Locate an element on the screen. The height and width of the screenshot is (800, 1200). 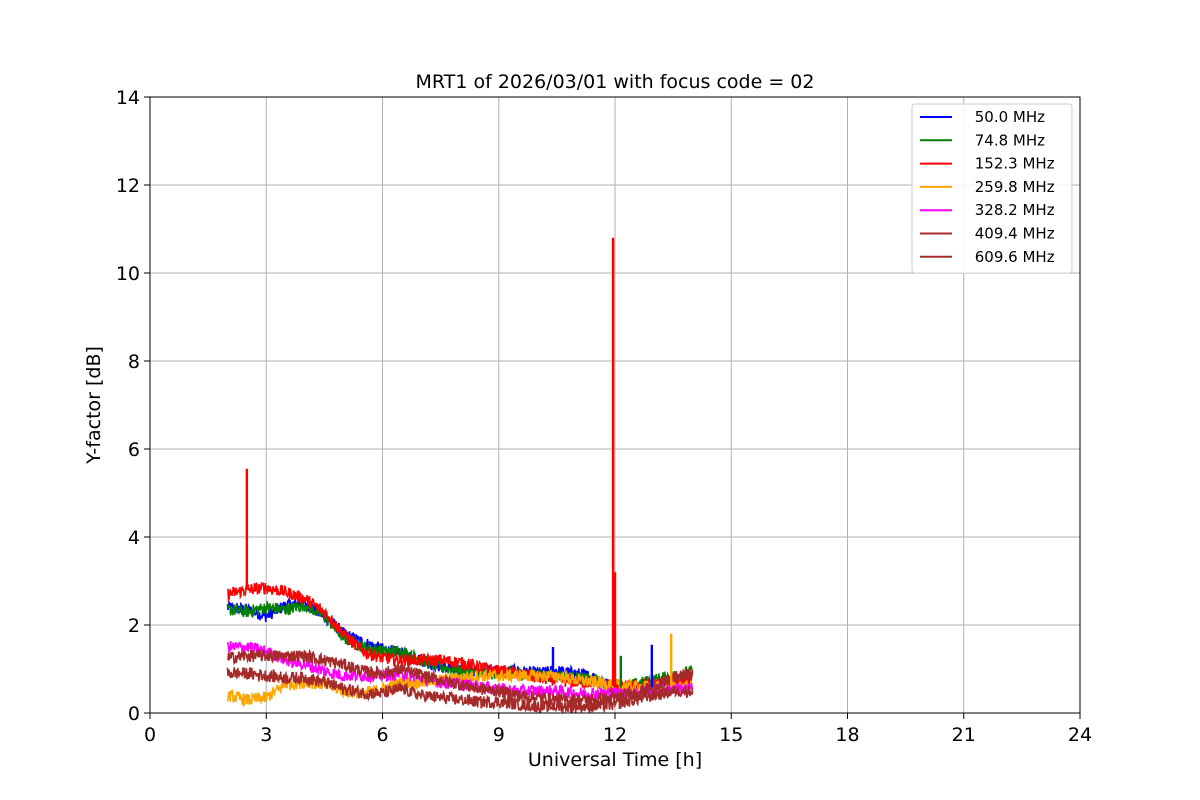
y-tick-label: 4 is located at coordinates (134, 538).